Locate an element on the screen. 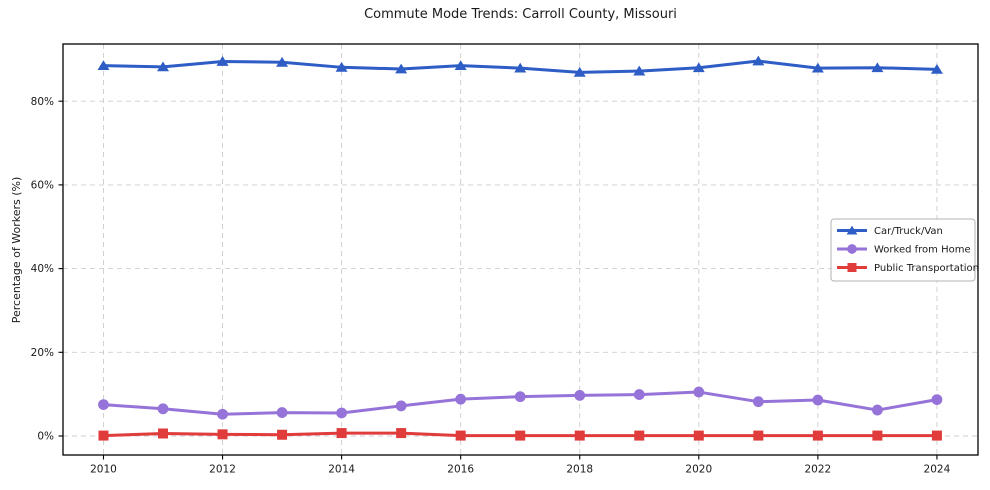 Image resolution: width=990 pixels, height=490 pixels. legend-entry-car-truck-van: Car/Truck/Van is located at coordinates (890, 231).